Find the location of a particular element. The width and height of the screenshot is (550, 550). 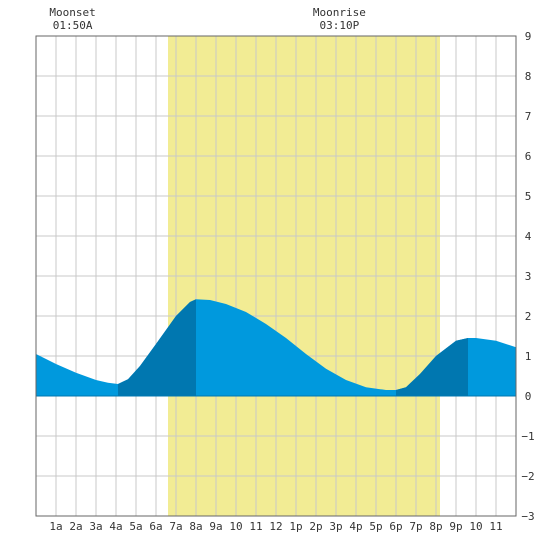

x-tick-label: 1a is located at coordinates (55, 526).